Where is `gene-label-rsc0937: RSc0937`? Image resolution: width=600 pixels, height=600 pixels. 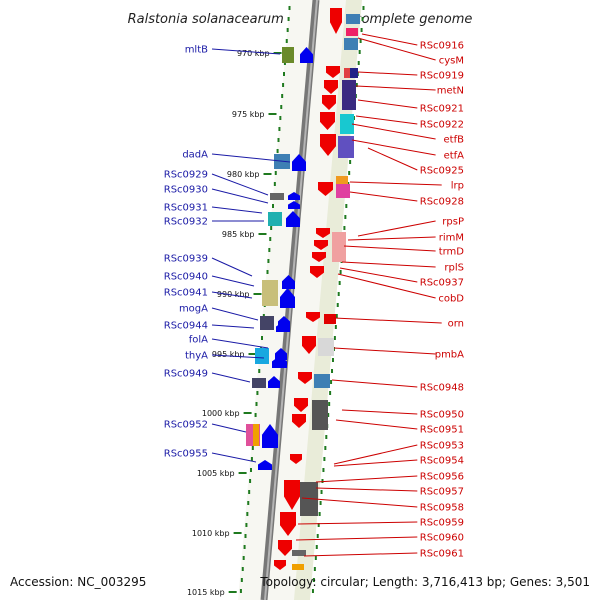
gene-label-rsc0937: RSc0937 is located at coordinates (442, 283).